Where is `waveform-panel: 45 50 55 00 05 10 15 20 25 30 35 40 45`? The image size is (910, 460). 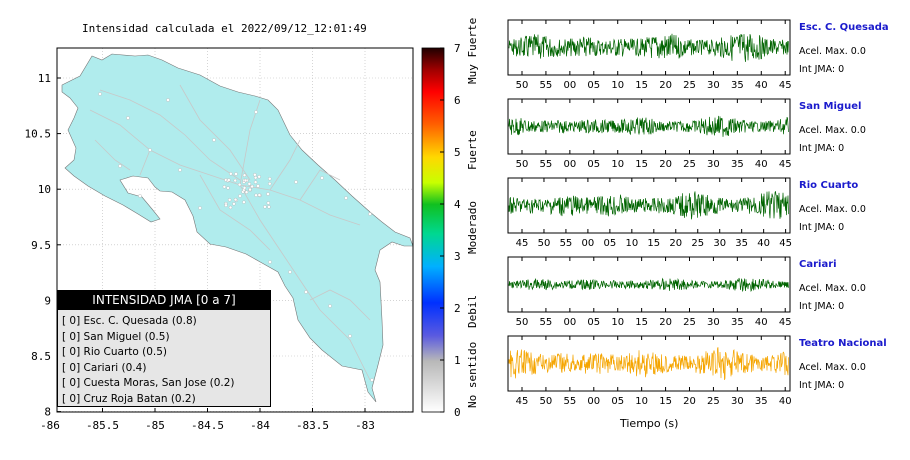
waveform-panel: 45 50 55 00 05 10 15 20 25 30 35 40 45 is located at coordinates (649, 213).